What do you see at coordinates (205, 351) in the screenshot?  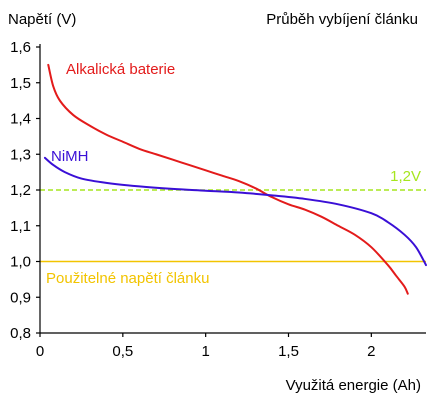 I see `x-tick-label: 1` at bounding box center [205, 351].